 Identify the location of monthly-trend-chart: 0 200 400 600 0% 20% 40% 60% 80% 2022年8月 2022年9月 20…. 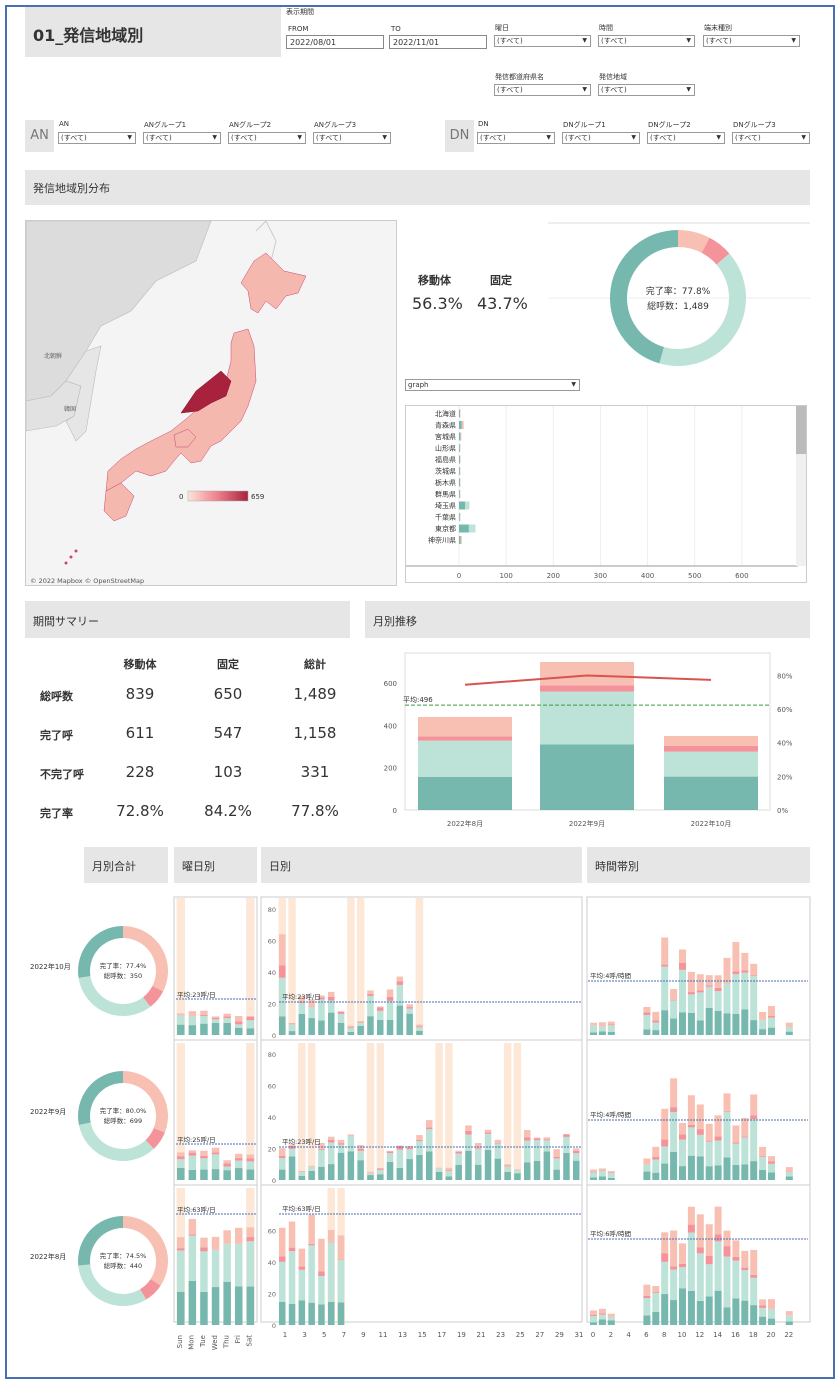
(587, 740).